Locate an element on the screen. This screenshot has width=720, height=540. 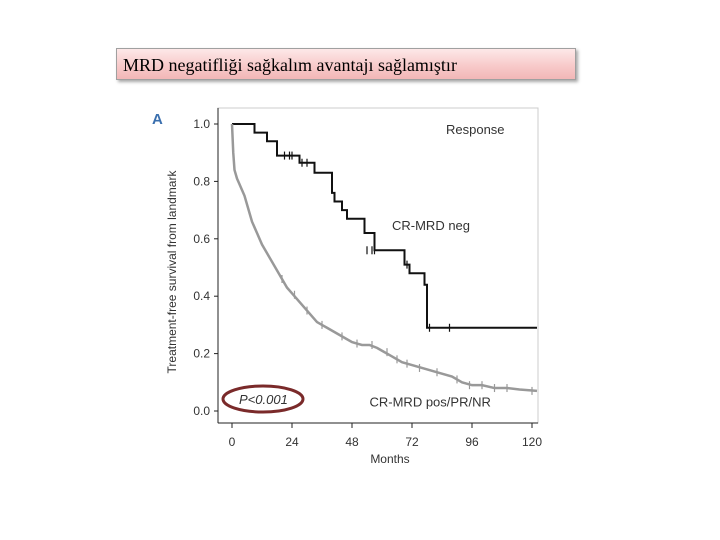
x-tick-label: 72 is located at coordinates (412, 442).